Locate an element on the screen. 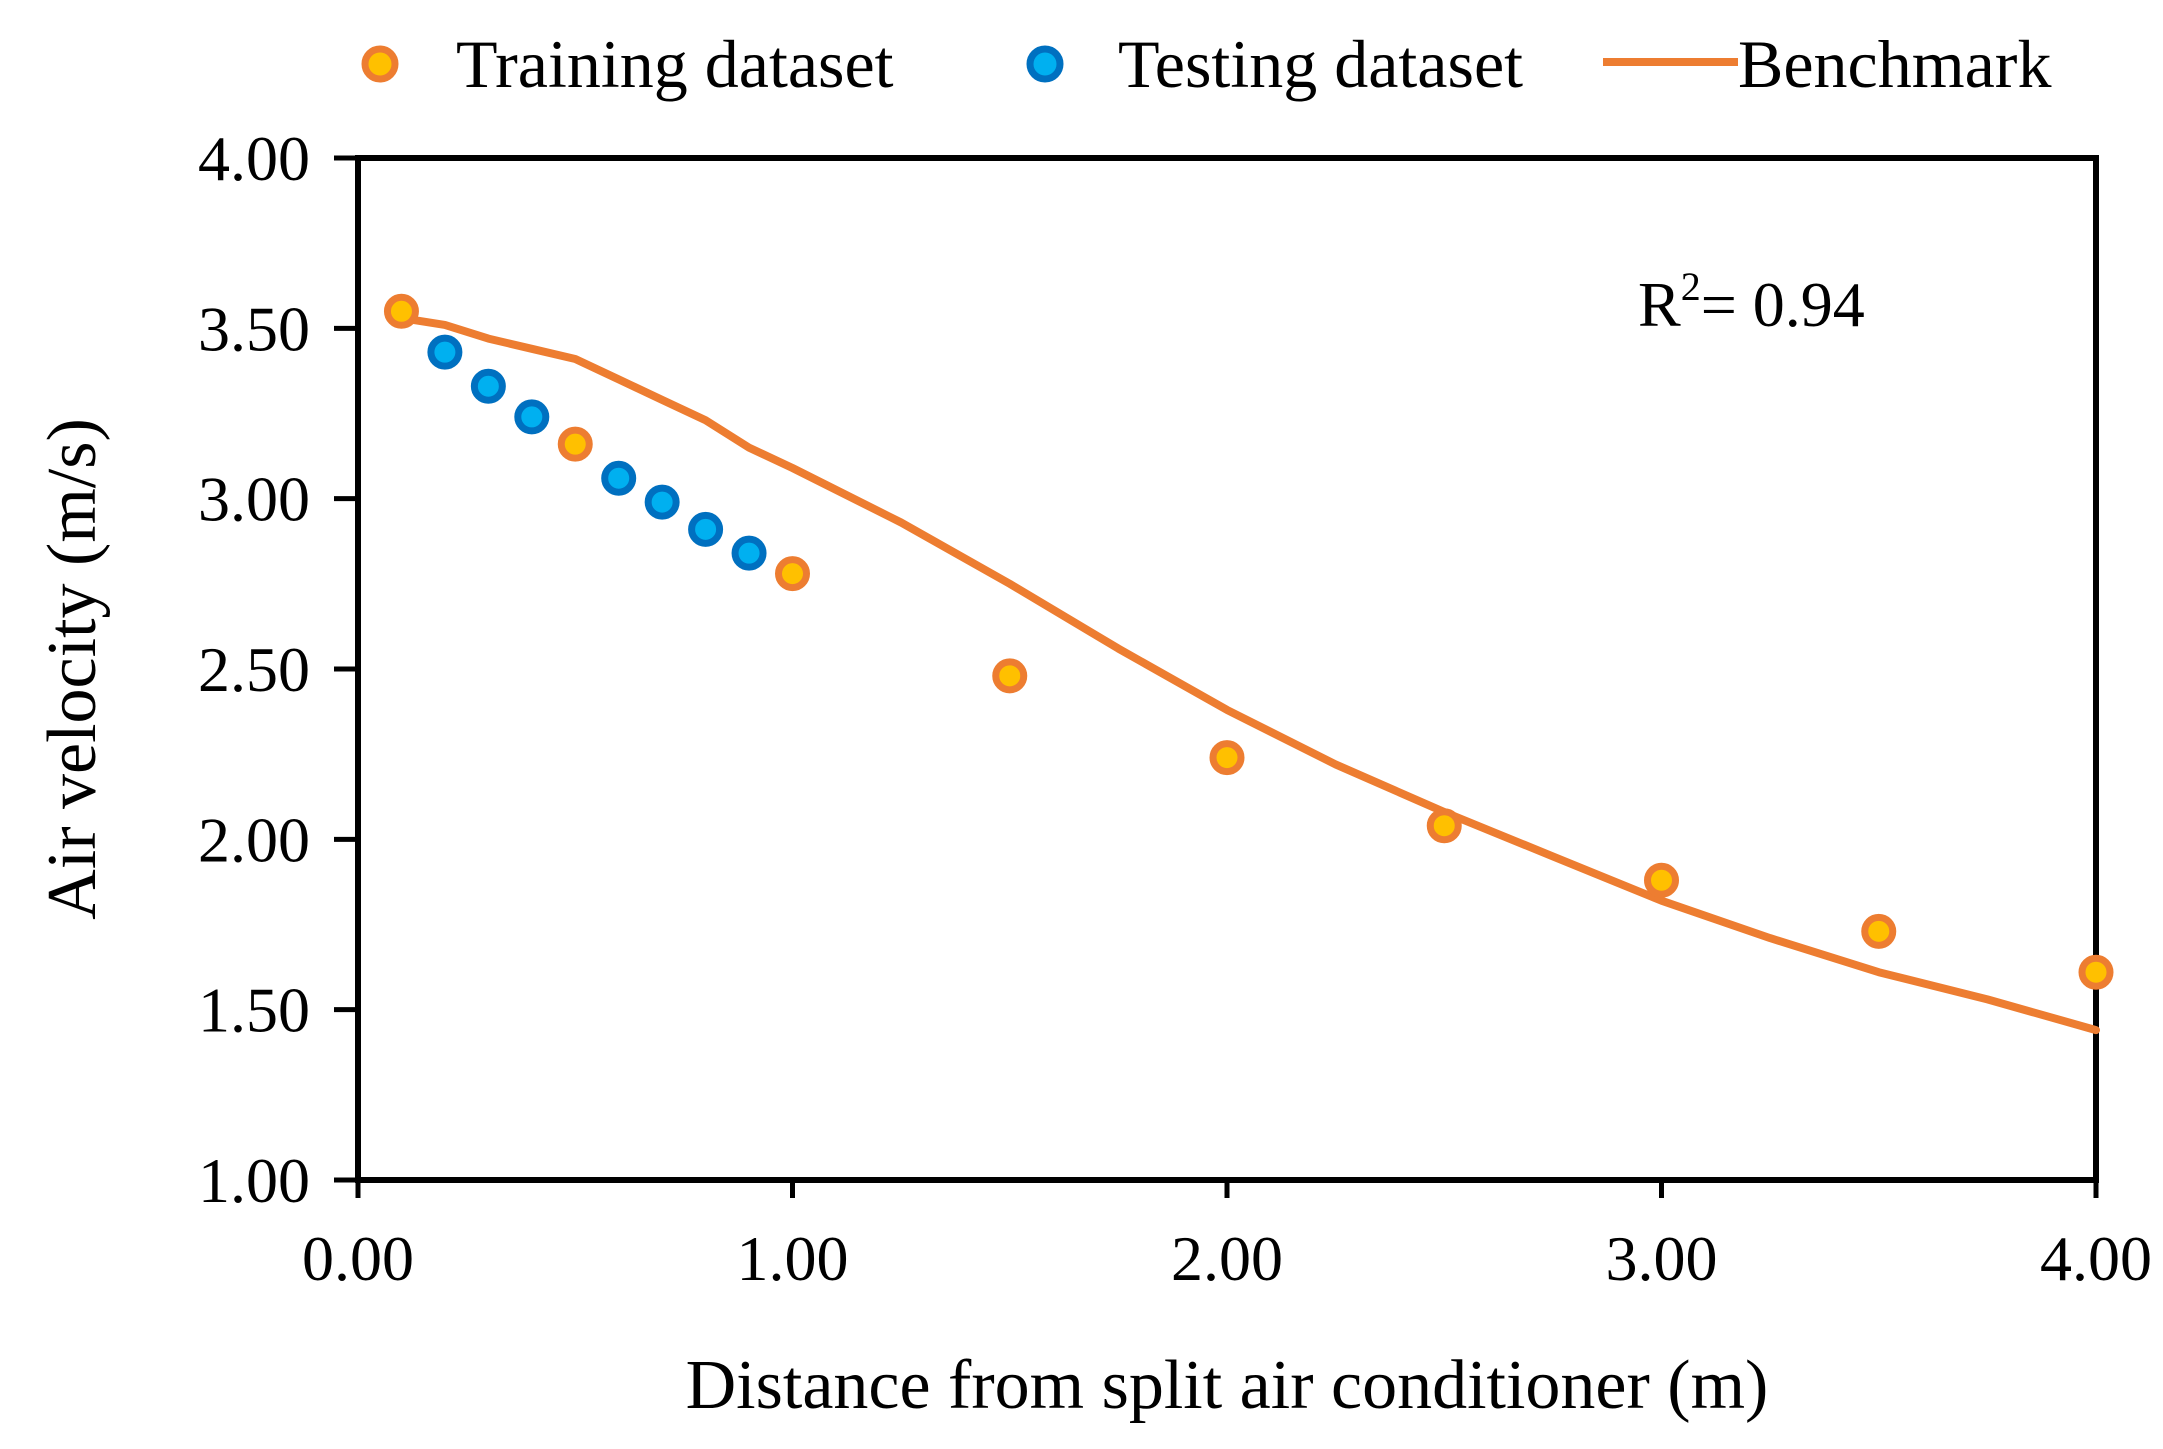 The width and height of the screenshot is (2163, 1449). y-axis-title: Air velocity (m/s) is located at coordinates (72, 669).